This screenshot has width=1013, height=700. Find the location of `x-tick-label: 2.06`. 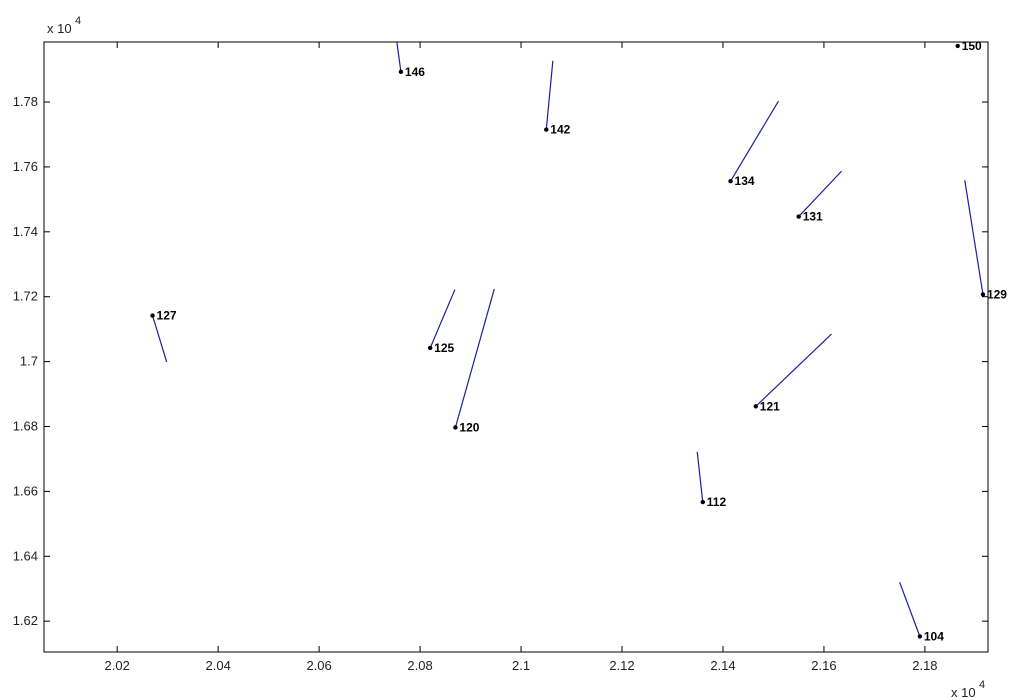

x-tick-label: 2.06 is located at coordinates (318, 665).